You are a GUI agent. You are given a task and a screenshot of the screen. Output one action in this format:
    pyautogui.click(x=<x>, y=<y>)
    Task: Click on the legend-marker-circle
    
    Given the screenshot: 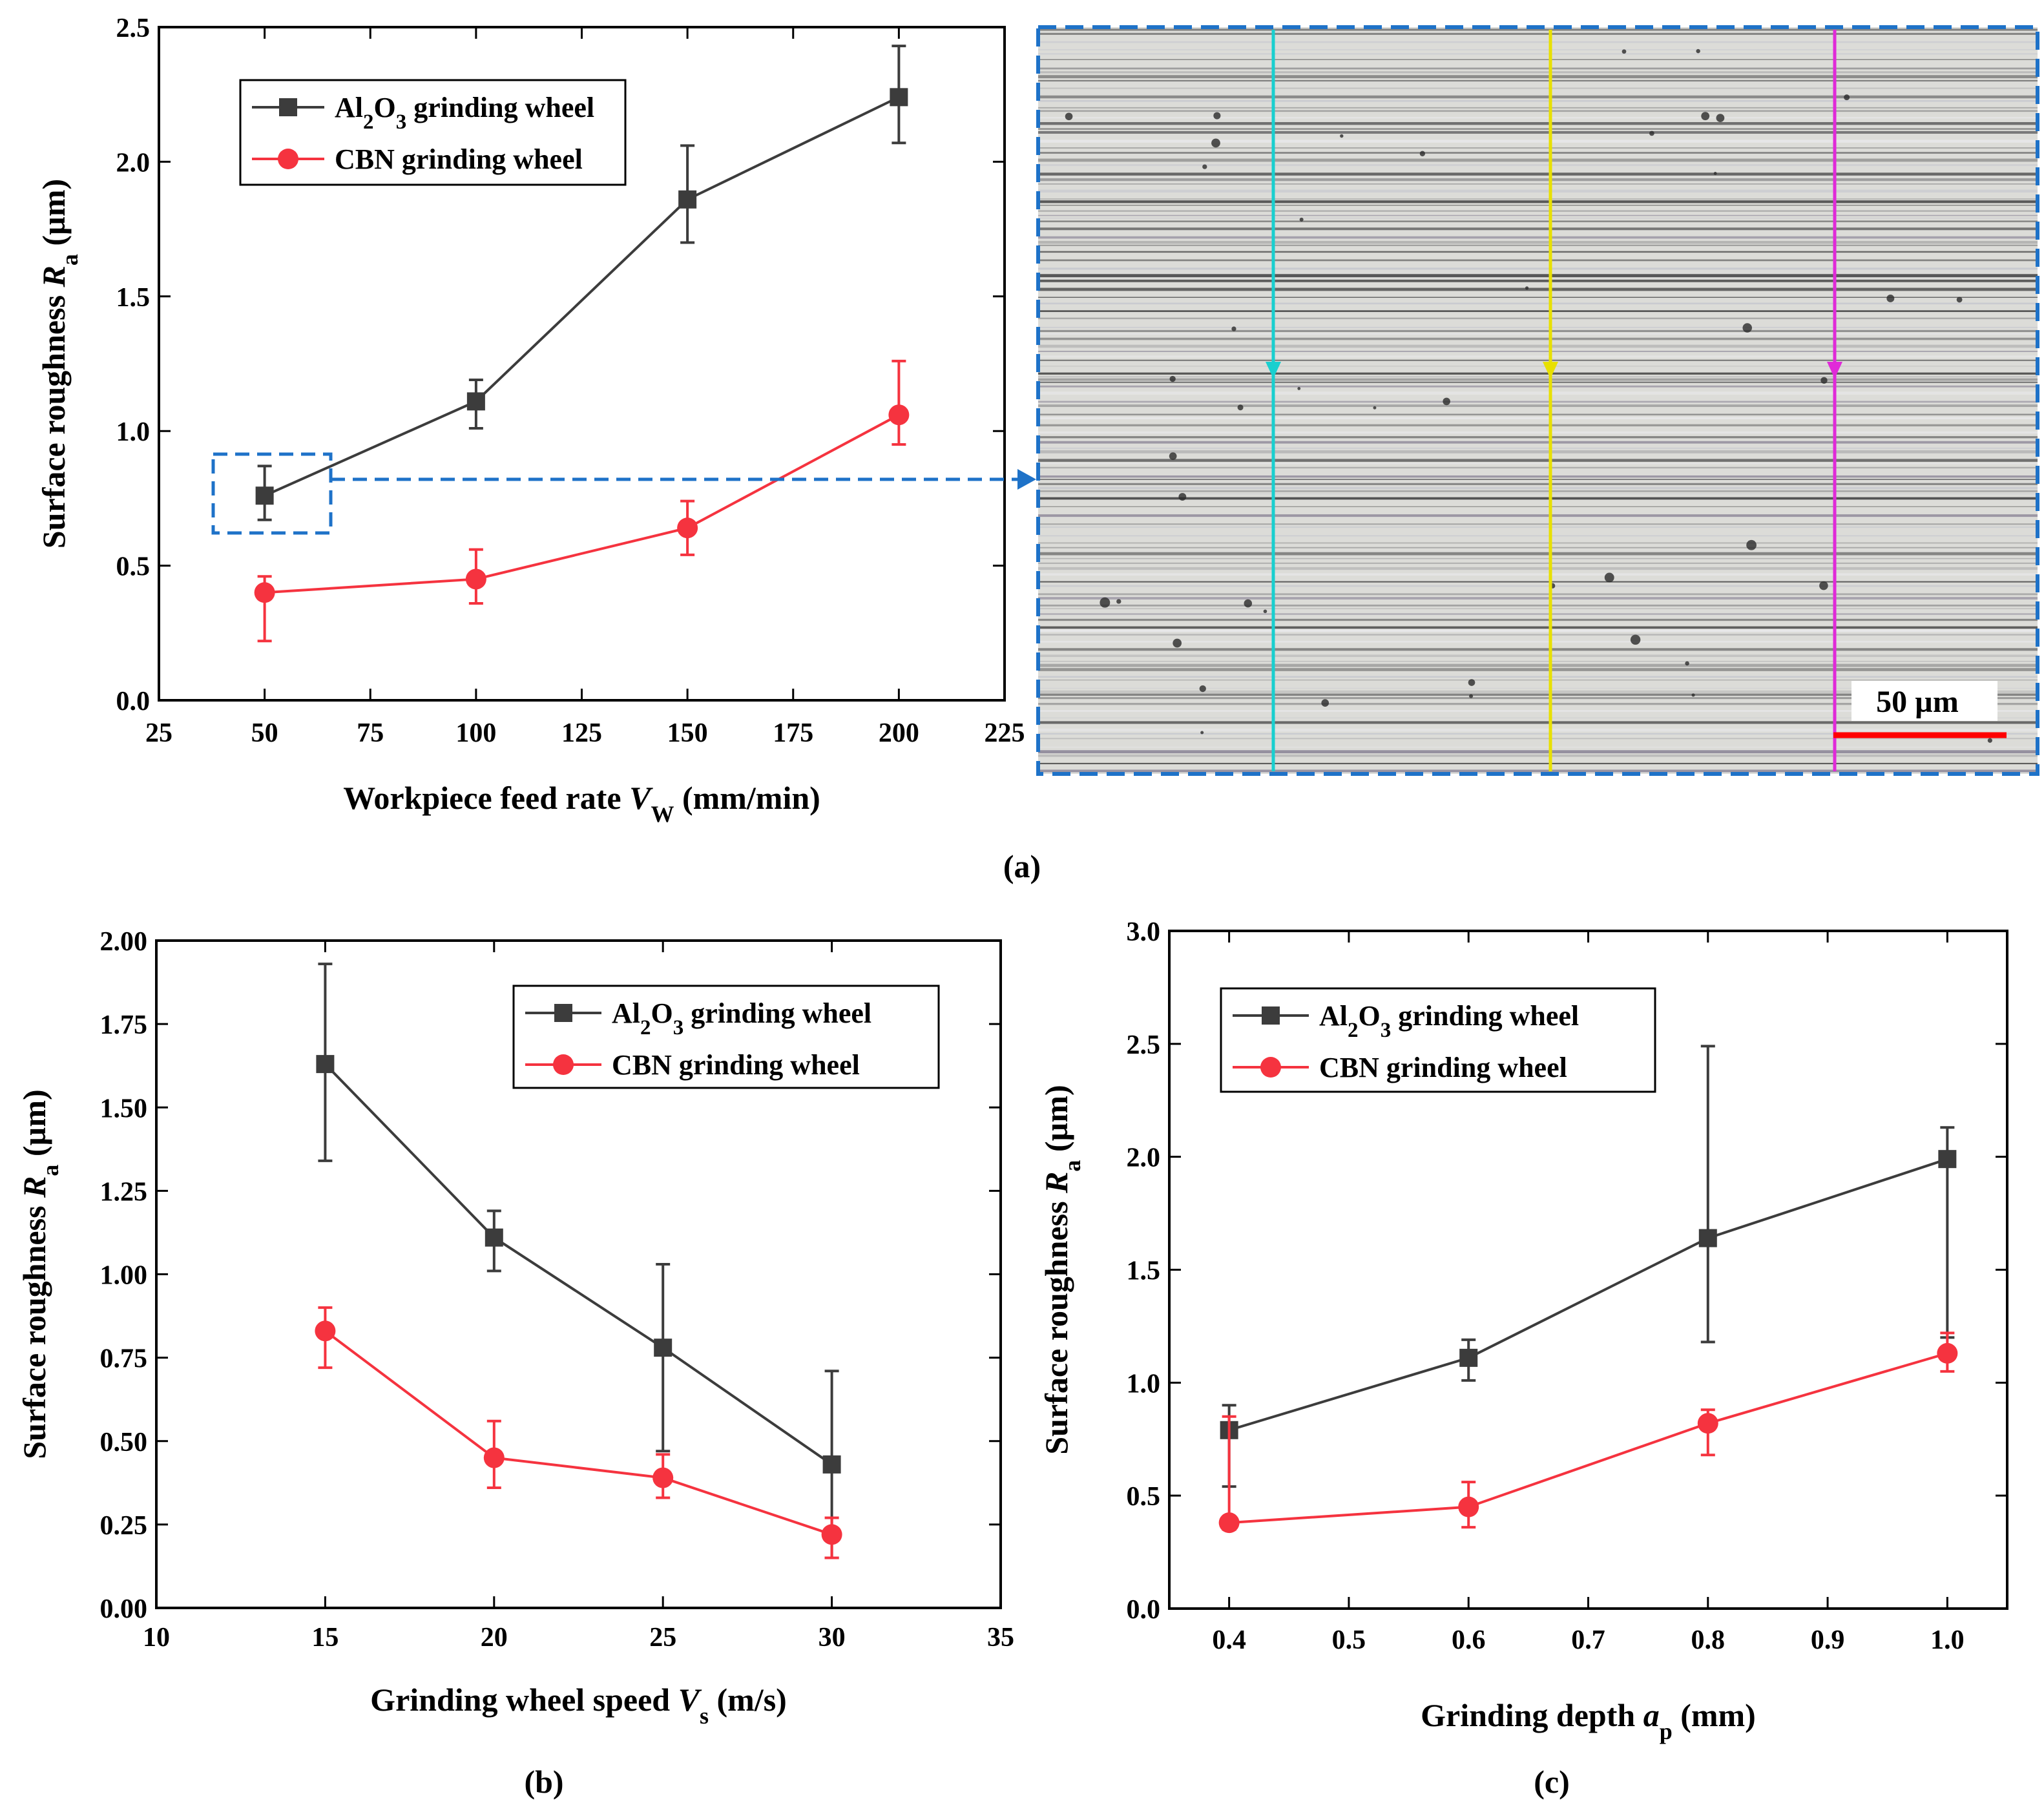 What is the action you would take?
    pyautogui.click(x=563, y=1064)
    